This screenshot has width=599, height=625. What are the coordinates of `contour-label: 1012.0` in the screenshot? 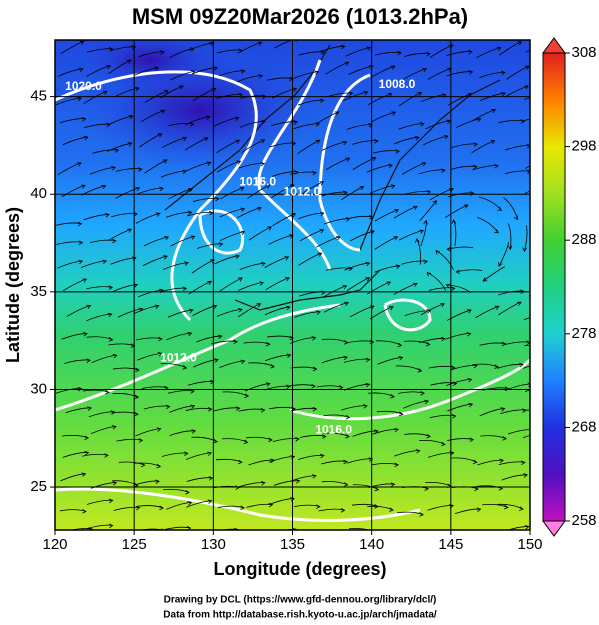 It's located at (178, 357).